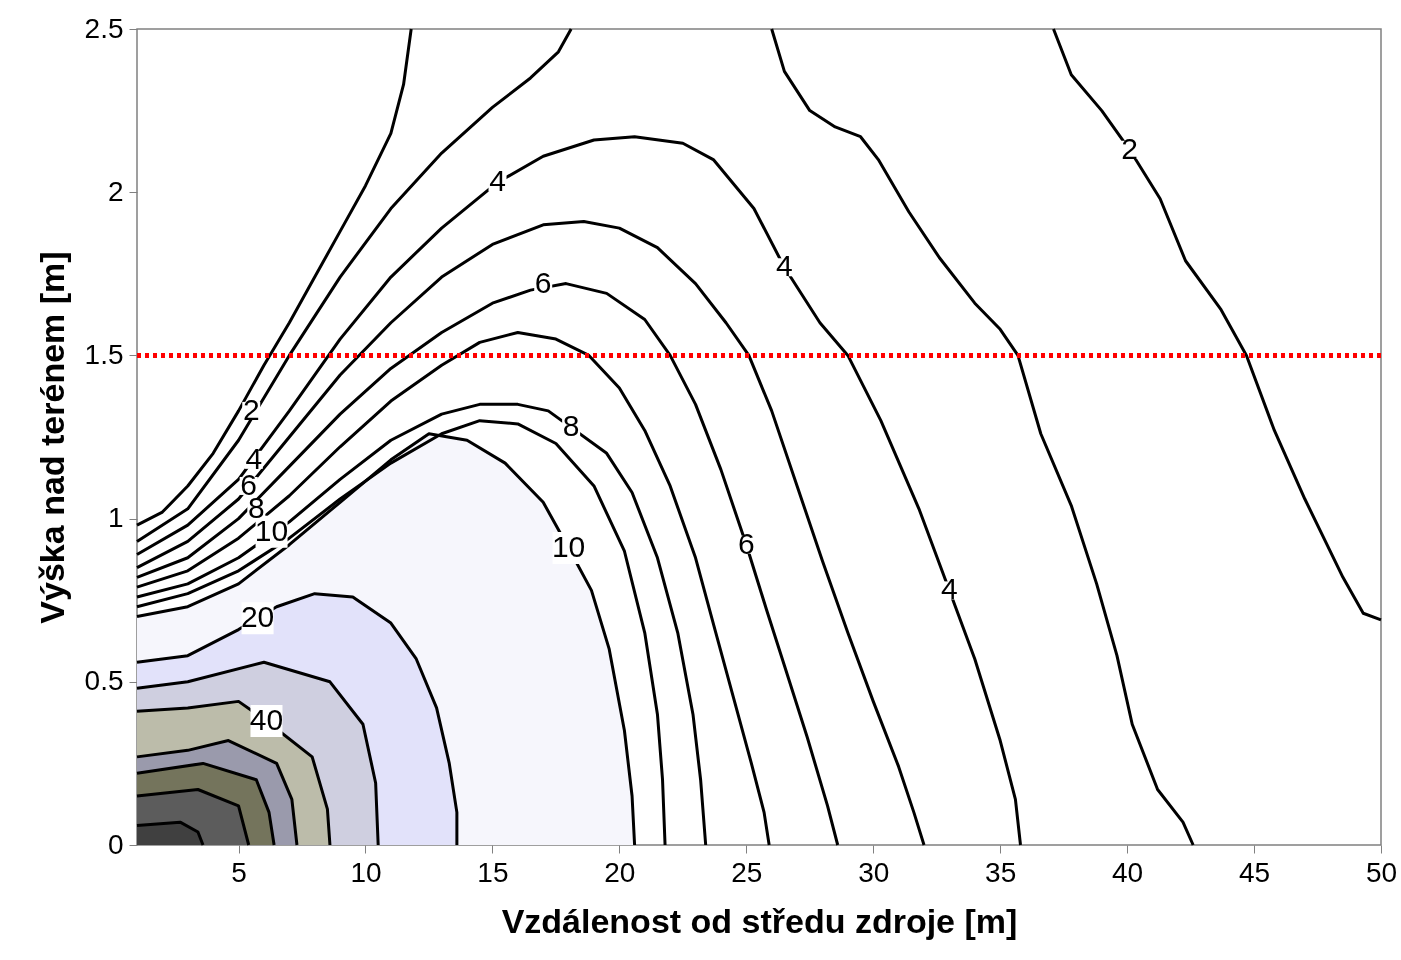 The image size is (1401, 960). Describe the element at coordinates (1381, 872) in the screenshot. I see `x-tick-label: 50` at that location.